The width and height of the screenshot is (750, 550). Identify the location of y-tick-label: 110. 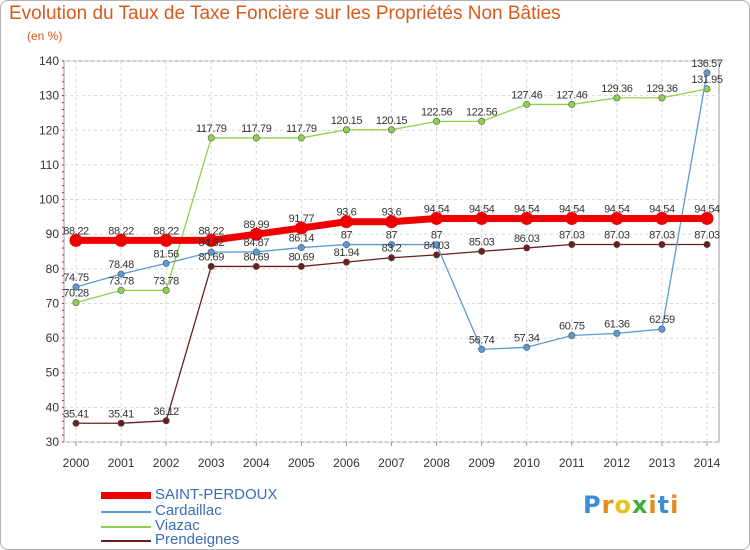
(49, 165).